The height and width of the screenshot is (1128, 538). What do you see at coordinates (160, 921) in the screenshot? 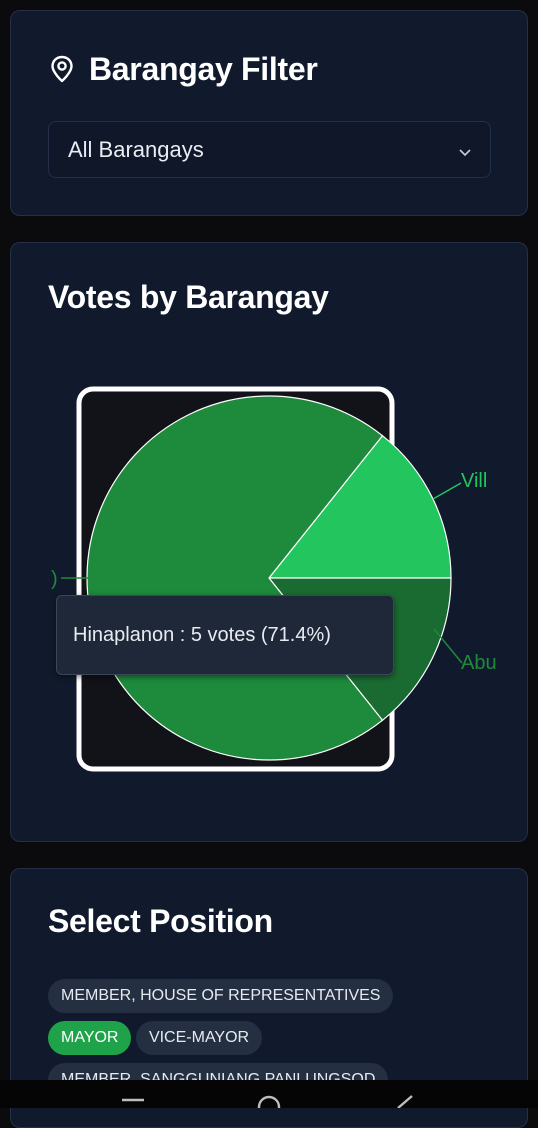
I see `select-position-title: Select Position` at bounding box center [160, 921].